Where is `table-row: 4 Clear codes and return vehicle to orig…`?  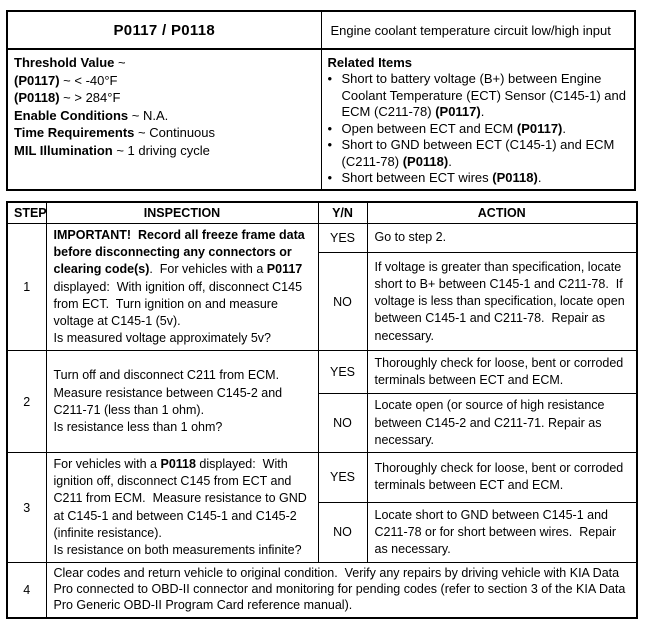
table-row: 4 Clear codes and return vehicle to orig… is located at coordinates (322, 590).